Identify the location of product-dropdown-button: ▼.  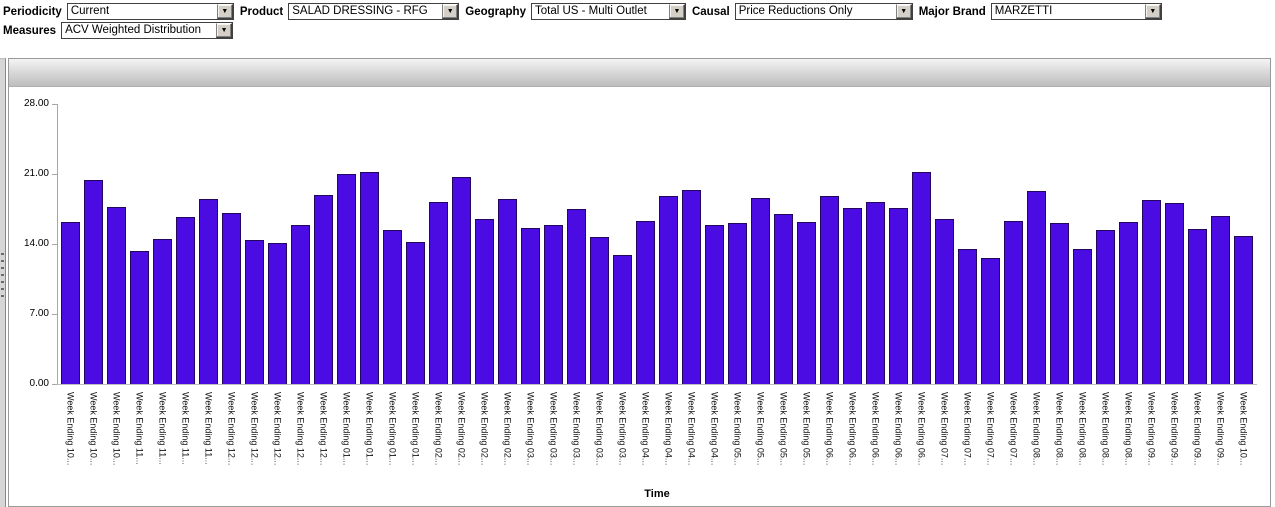
(450, 11).